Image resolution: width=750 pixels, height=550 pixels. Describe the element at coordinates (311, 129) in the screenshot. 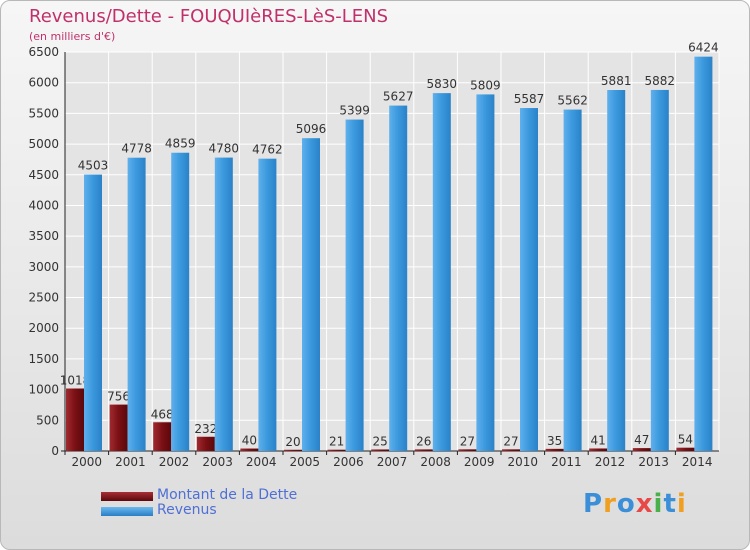

I see `data-label-revenus: 5096` at that location.